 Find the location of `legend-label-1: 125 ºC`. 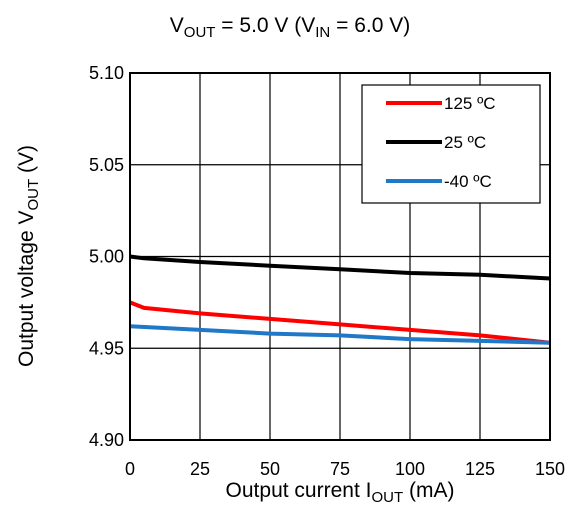

legend-label-1: 125 ºC is located at coordinates (470, 103).